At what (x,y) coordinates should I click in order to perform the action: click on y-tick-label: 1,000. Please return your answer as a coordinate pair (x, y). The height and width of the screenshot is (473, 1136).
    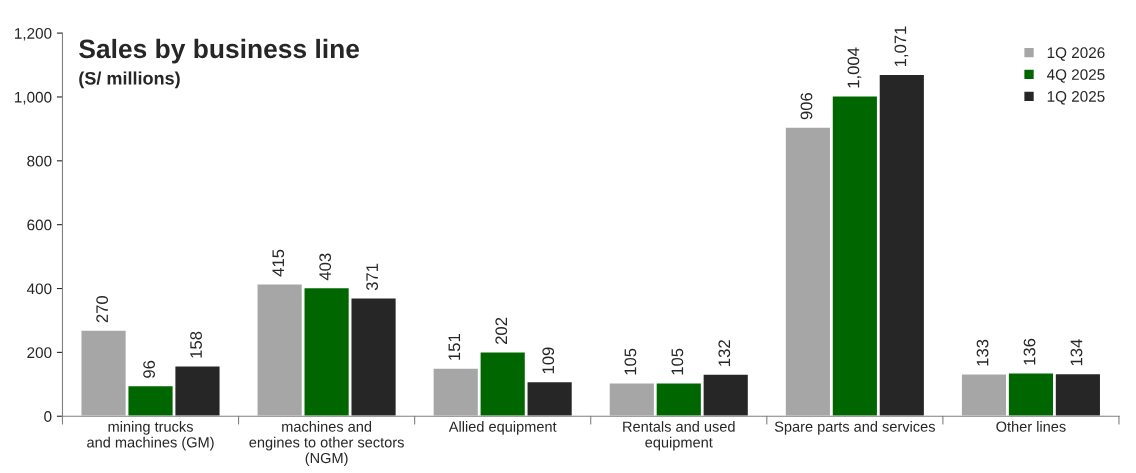
    Looking at the image, I should click on (33, 98).